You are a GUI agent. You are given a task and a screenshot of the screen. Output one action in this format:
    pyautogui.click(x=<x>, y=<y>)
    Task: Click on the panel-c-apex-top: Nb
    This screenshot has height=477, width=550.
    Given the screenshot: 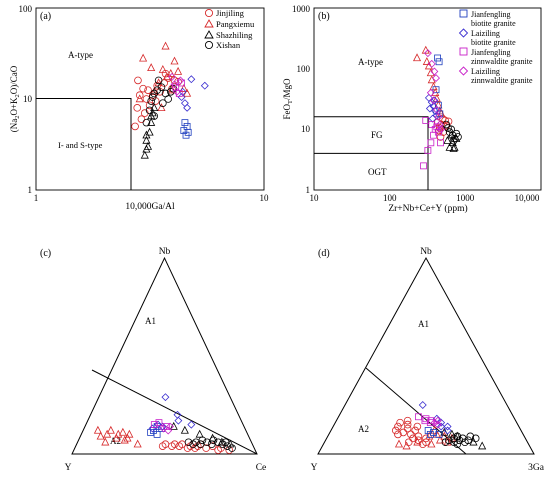 What is the action you would take?
    pyautogui.click(x=165, y=252)
    